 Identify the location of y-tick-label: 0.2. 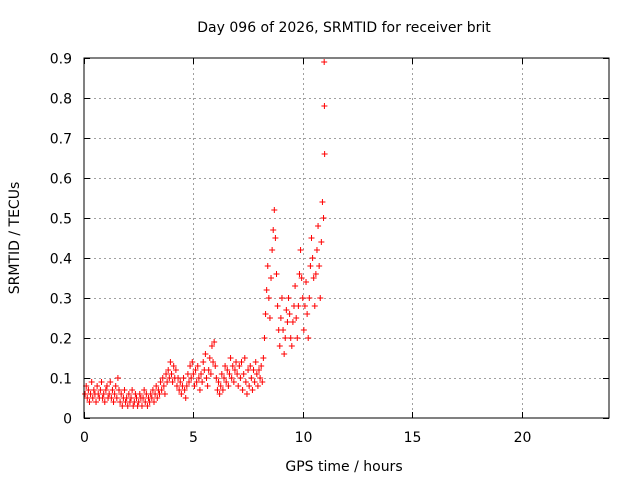
(61, 340).